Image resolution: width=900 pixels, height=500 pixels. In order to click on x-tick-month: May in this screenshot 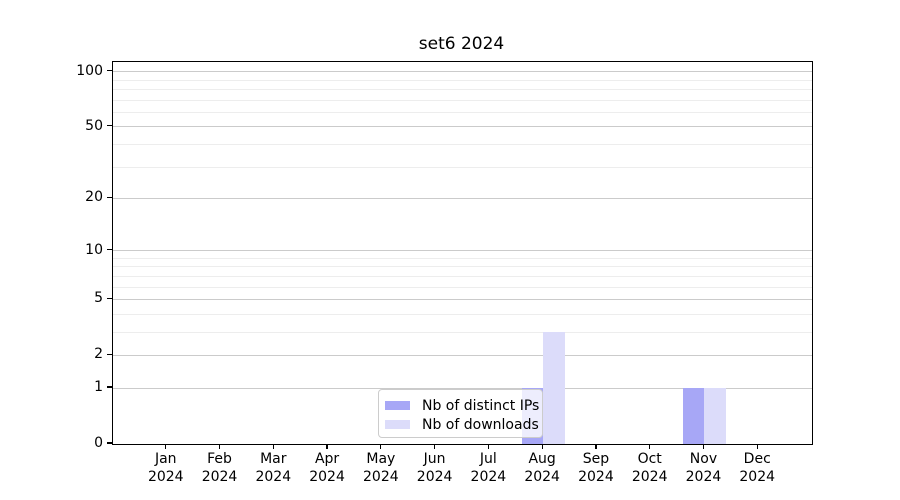, I will do `click(381, 459)`.